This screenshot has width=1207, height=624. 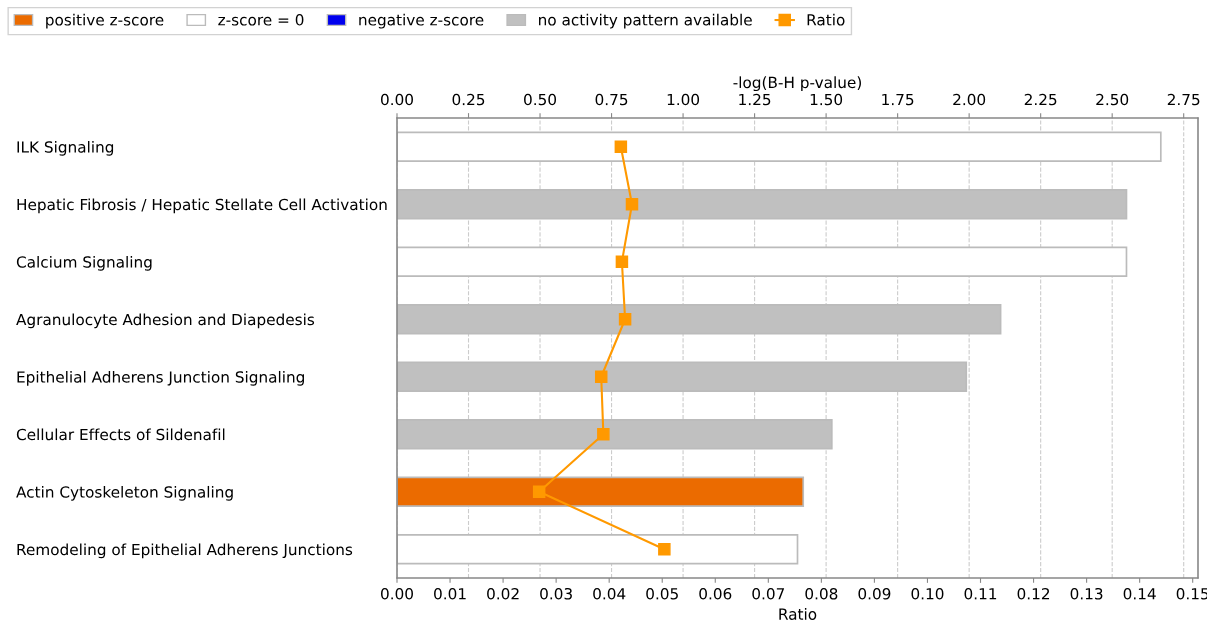 I want to click on y-tick-label: Hepatic Fibrosis / Hepatic Stellate Cell Activation, so click(x=202, y=206).